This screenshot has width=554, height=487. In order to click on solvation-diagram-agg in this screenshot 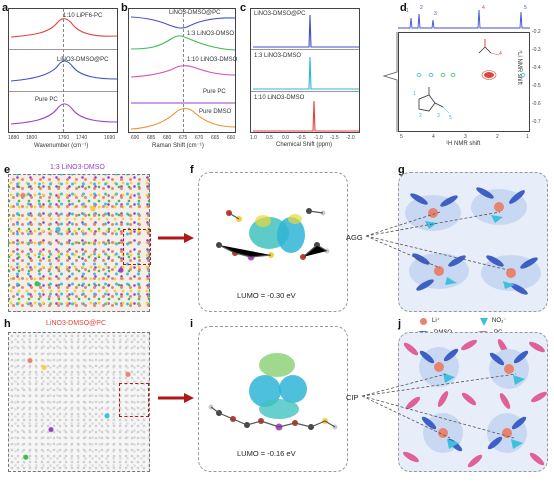, I will do `click(473, 242)`.